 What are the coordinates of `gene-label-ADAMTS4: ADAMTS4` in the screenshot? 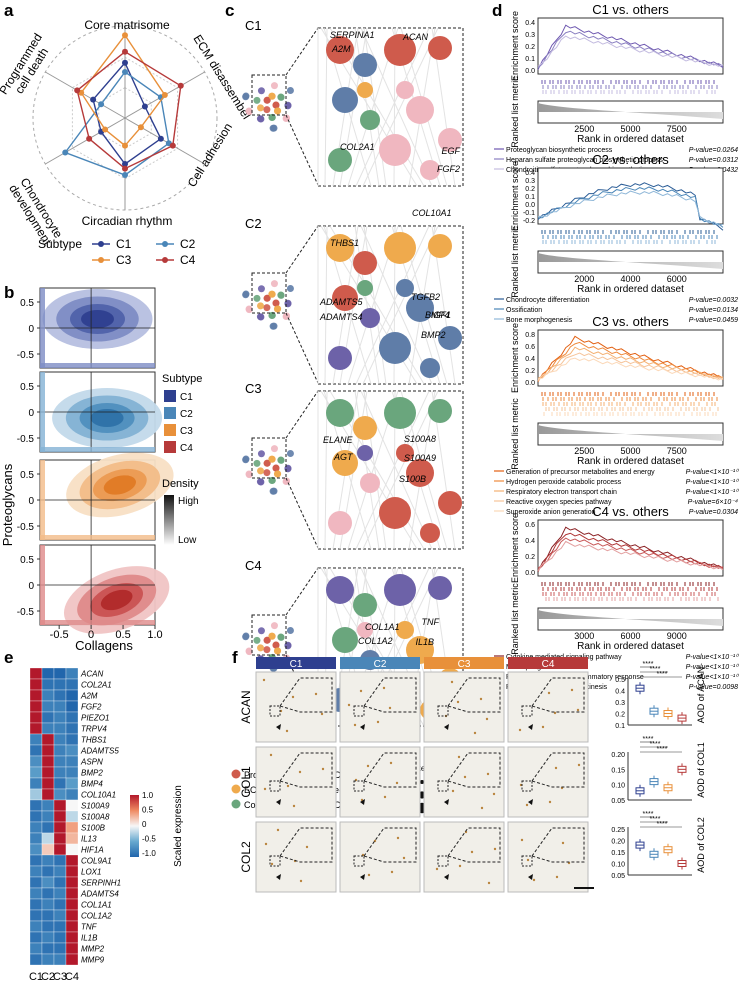 It's located at (341, 317).